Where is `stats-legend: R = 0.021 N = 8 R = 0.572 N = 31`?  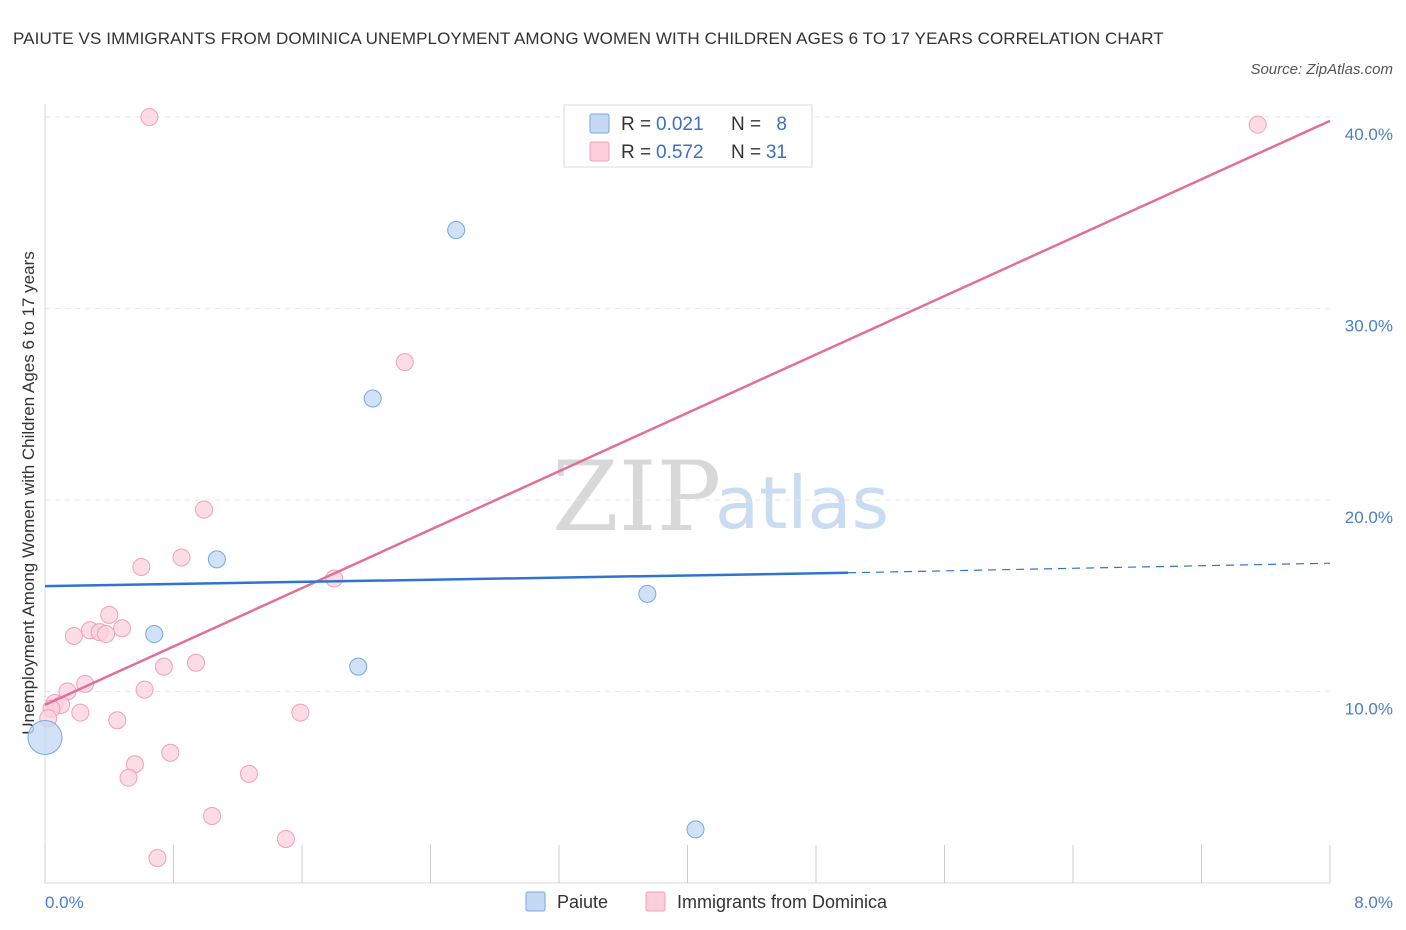 stats-legend: R = 0.021 N = 8 R = 0.572 N = 31 is located at coordinates (688, 136).